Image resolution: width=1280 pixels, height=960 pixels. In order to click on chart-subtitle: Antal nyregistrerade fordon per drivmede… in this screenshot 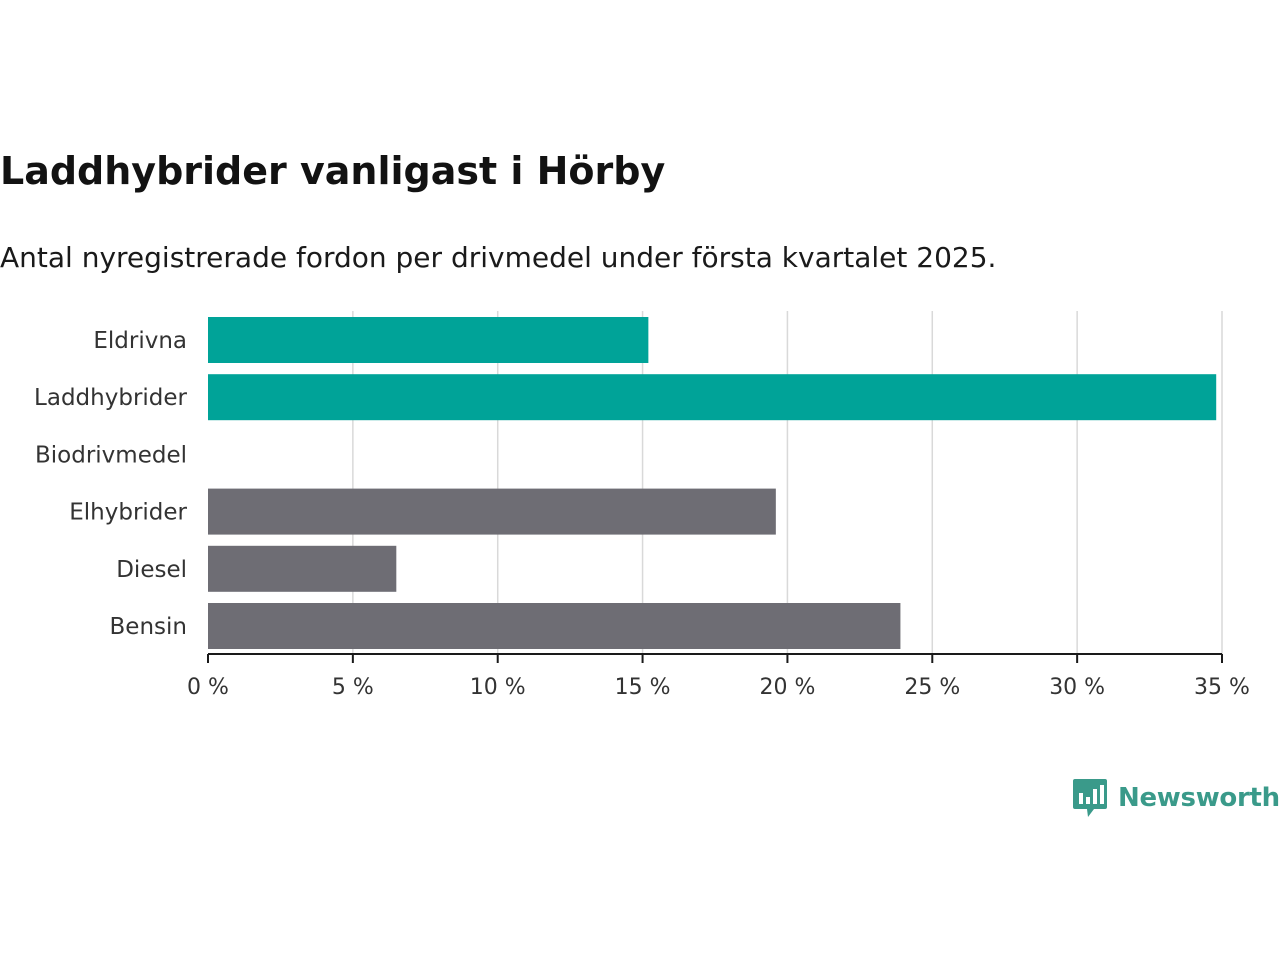, I will do `click(498, 257)`.